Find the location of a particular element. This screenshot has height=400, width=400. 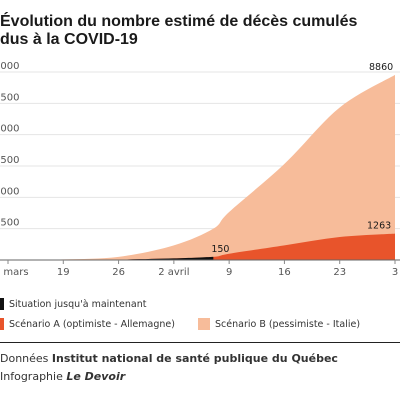

legend-label-scenario-a: Scénario A (optimiste - Allemagne) is located at coordinates (92, 324).